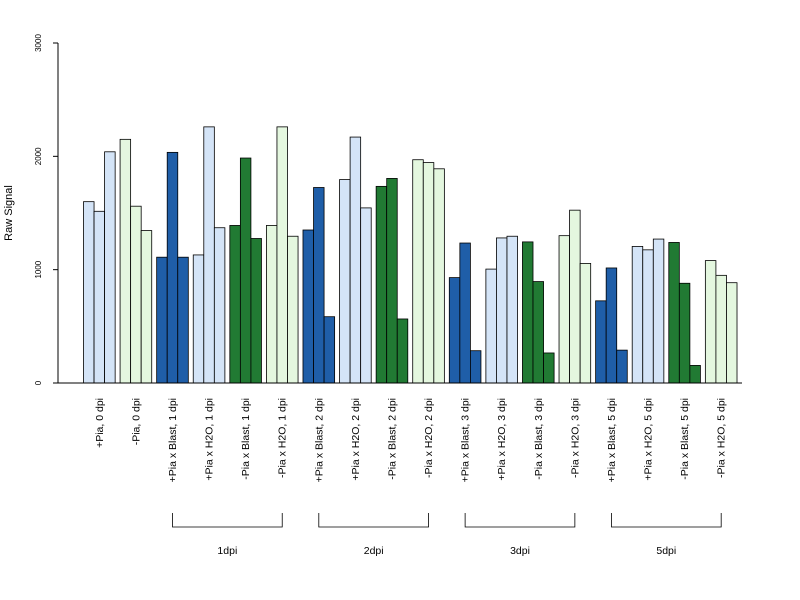  Describe the element at coordinates (38, 269) in the screenshot. I see `y-tick-label: 1000` at that location.